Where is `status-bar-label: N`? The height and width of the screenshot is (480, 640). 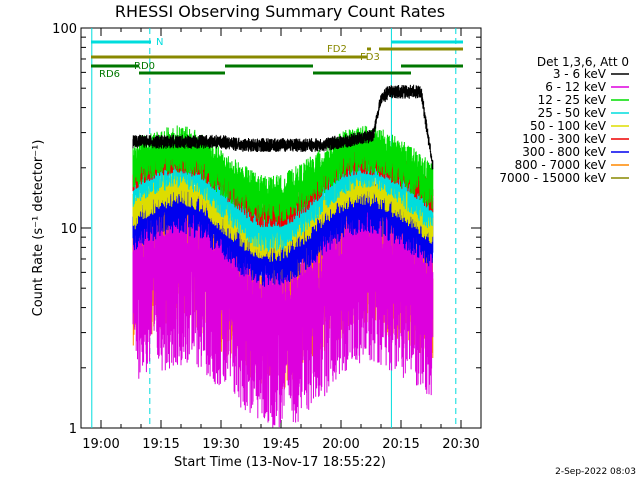
status-bar-label: N is located at coordinates (159, 42).